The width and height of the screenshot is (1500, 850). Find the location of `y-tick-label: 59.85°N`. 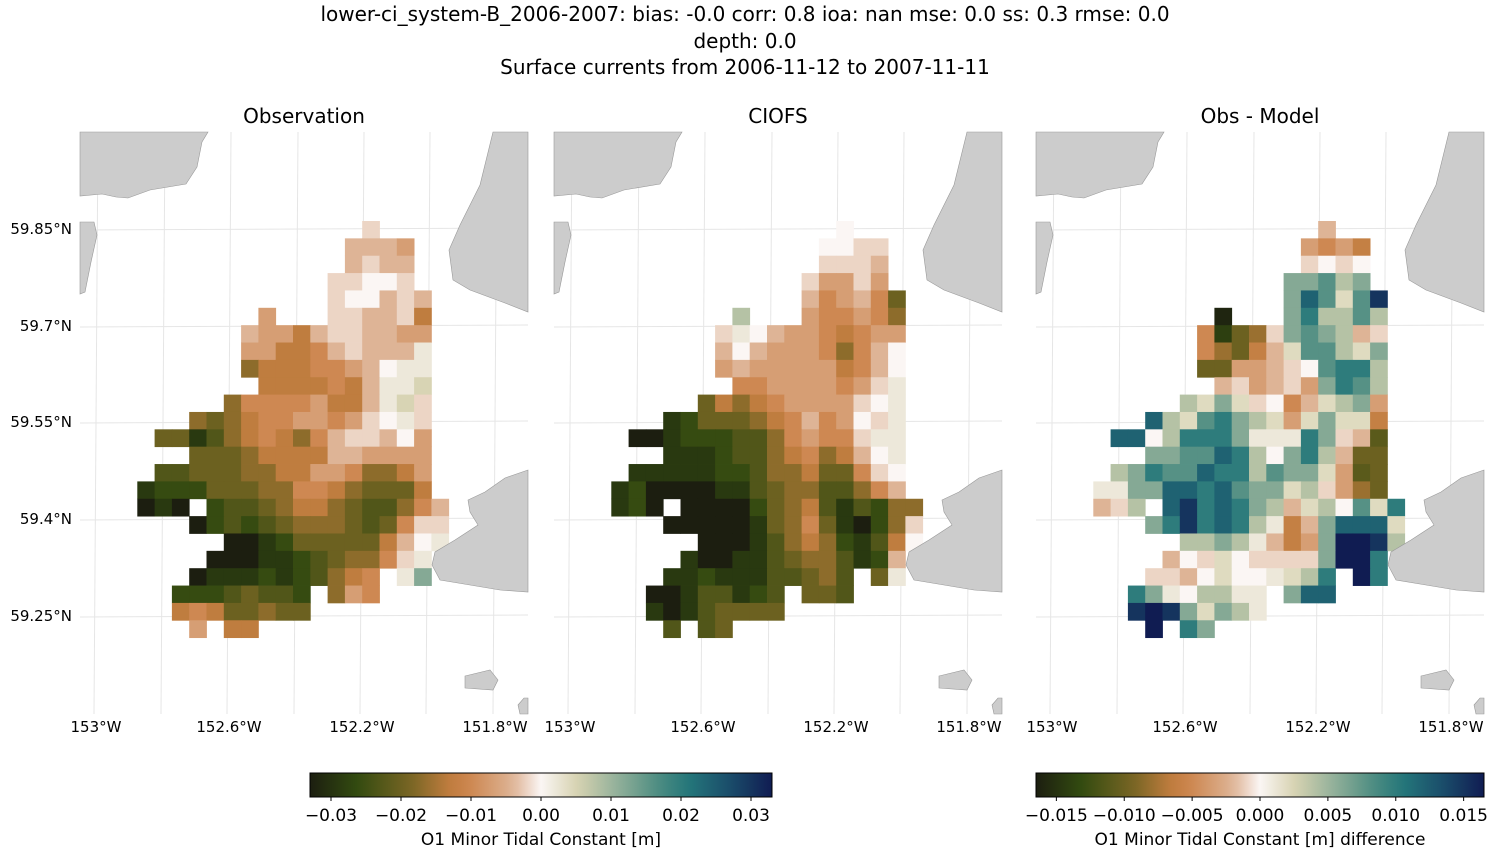

y-tick-label: 59.85°N is located at coordinates (41, 229).